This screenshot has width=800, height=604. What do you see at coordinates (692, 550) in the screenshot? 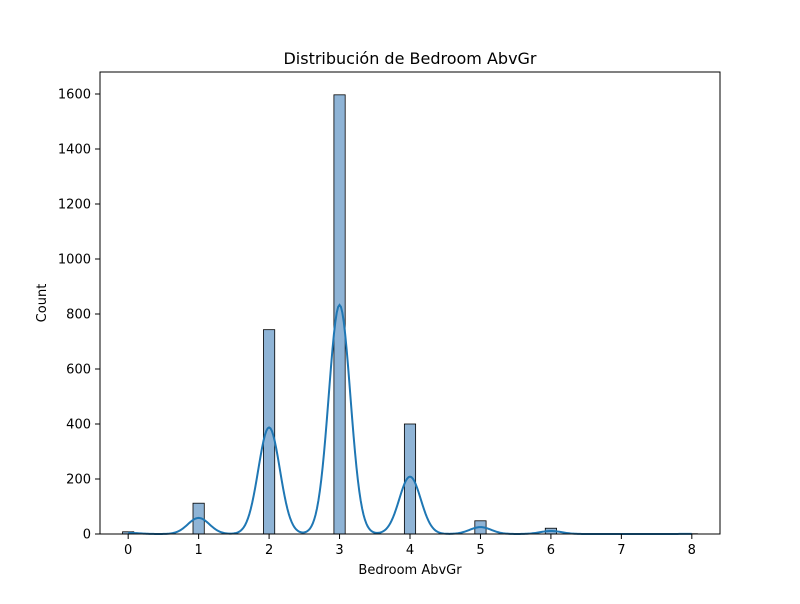
I see `x-tick-label: 8` at bounding box center [692, 550].